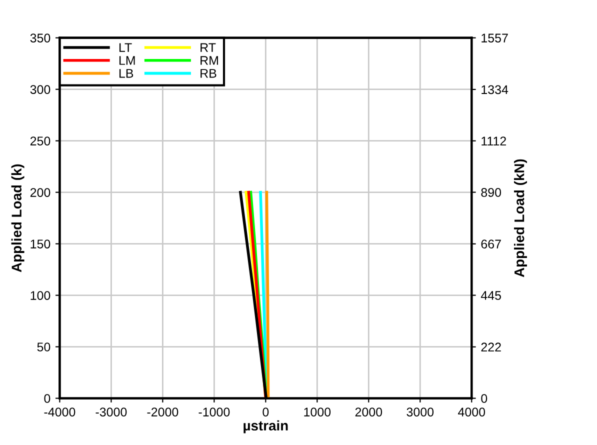 This screenshot has height=445, width=597. What do you see at coordinates (491, 192) in the screenshot?
I see `y2-tick-label: 890` at bounding box center [491, 192].